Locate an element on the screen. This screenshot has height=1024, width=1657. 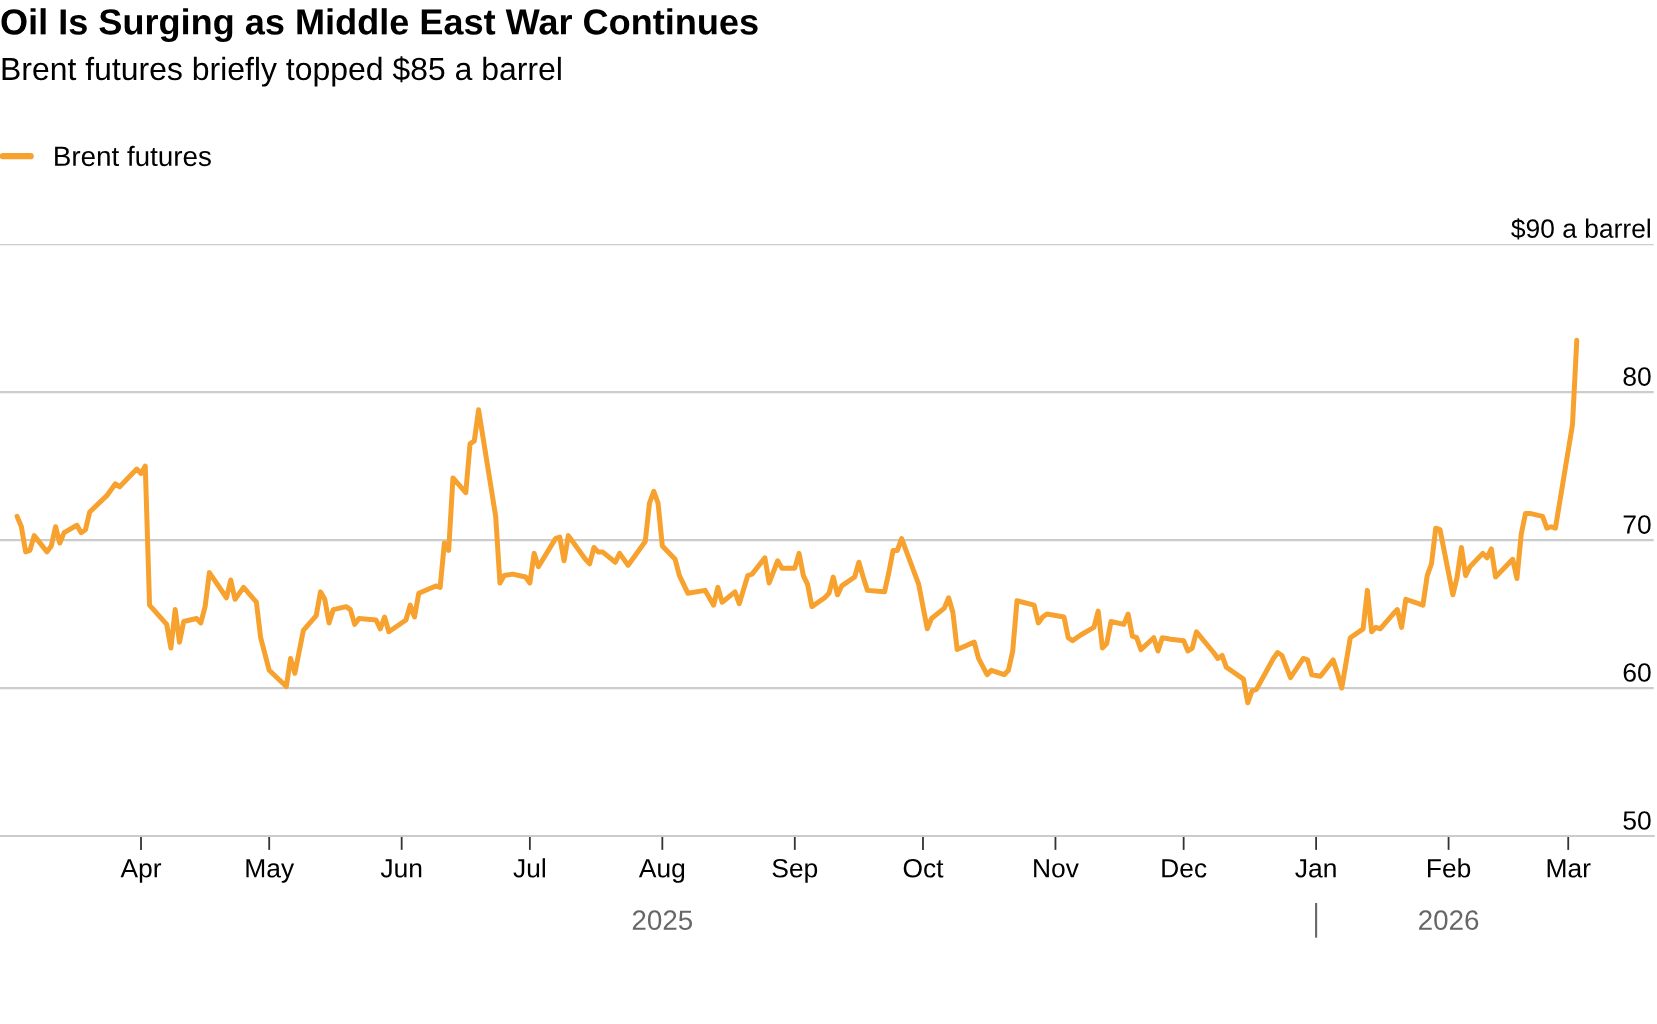
chart-subtitle: Brent futures briefly topped $85 a barrel is located at coordinates (281, 71).